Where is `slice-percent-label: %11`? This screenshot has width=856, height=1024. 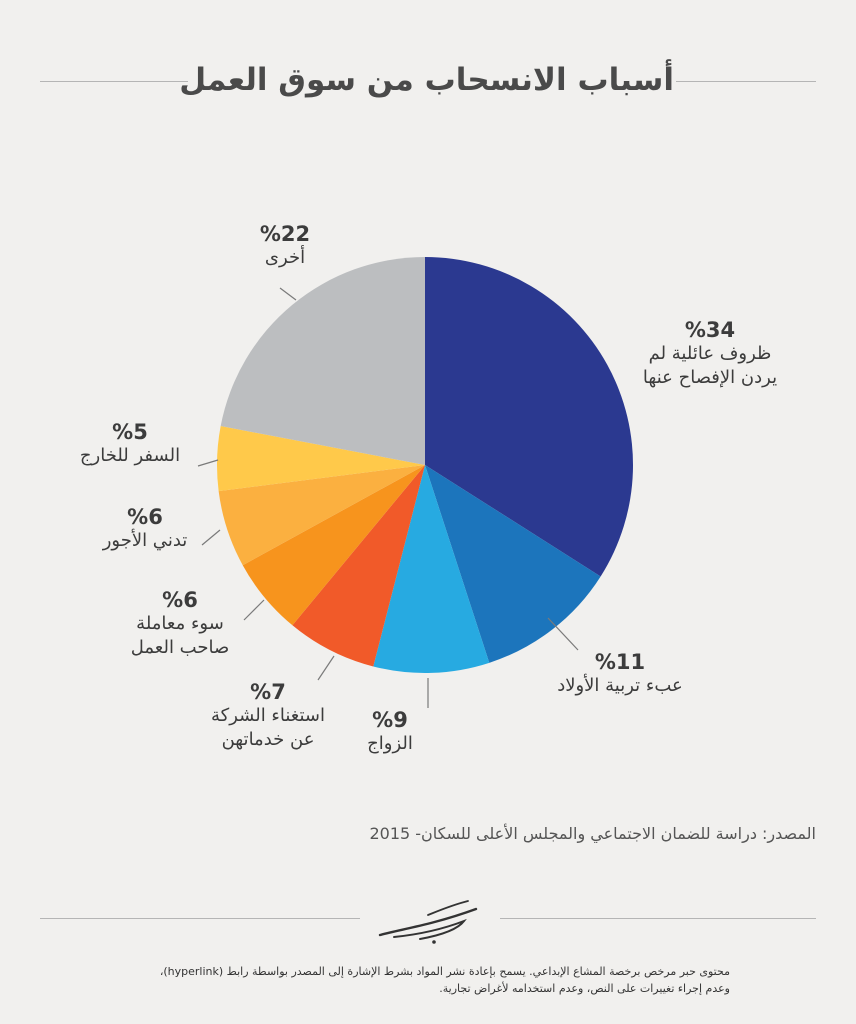 slice-percent-label: %11 is located at coordinates (620, 662).